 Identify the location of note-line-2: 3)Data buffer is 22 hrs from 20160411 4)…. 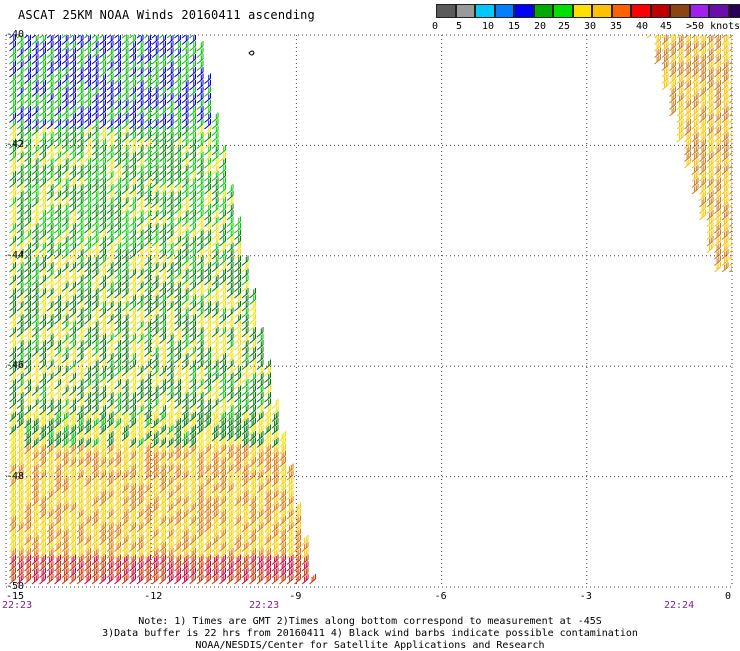
(370, 633).